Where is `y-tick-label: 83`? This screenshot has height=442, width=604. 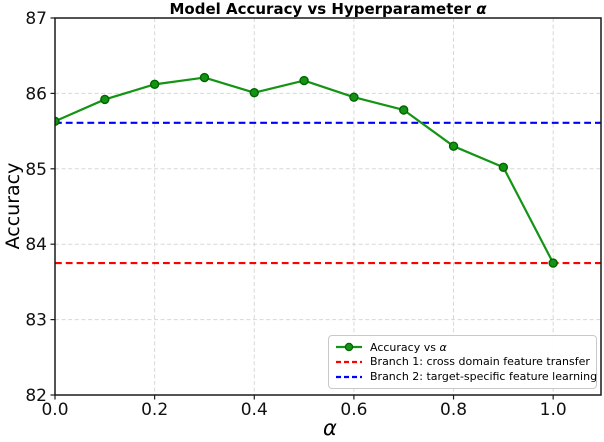 y-tick-label: 83 is located at coordinates (36, 321).